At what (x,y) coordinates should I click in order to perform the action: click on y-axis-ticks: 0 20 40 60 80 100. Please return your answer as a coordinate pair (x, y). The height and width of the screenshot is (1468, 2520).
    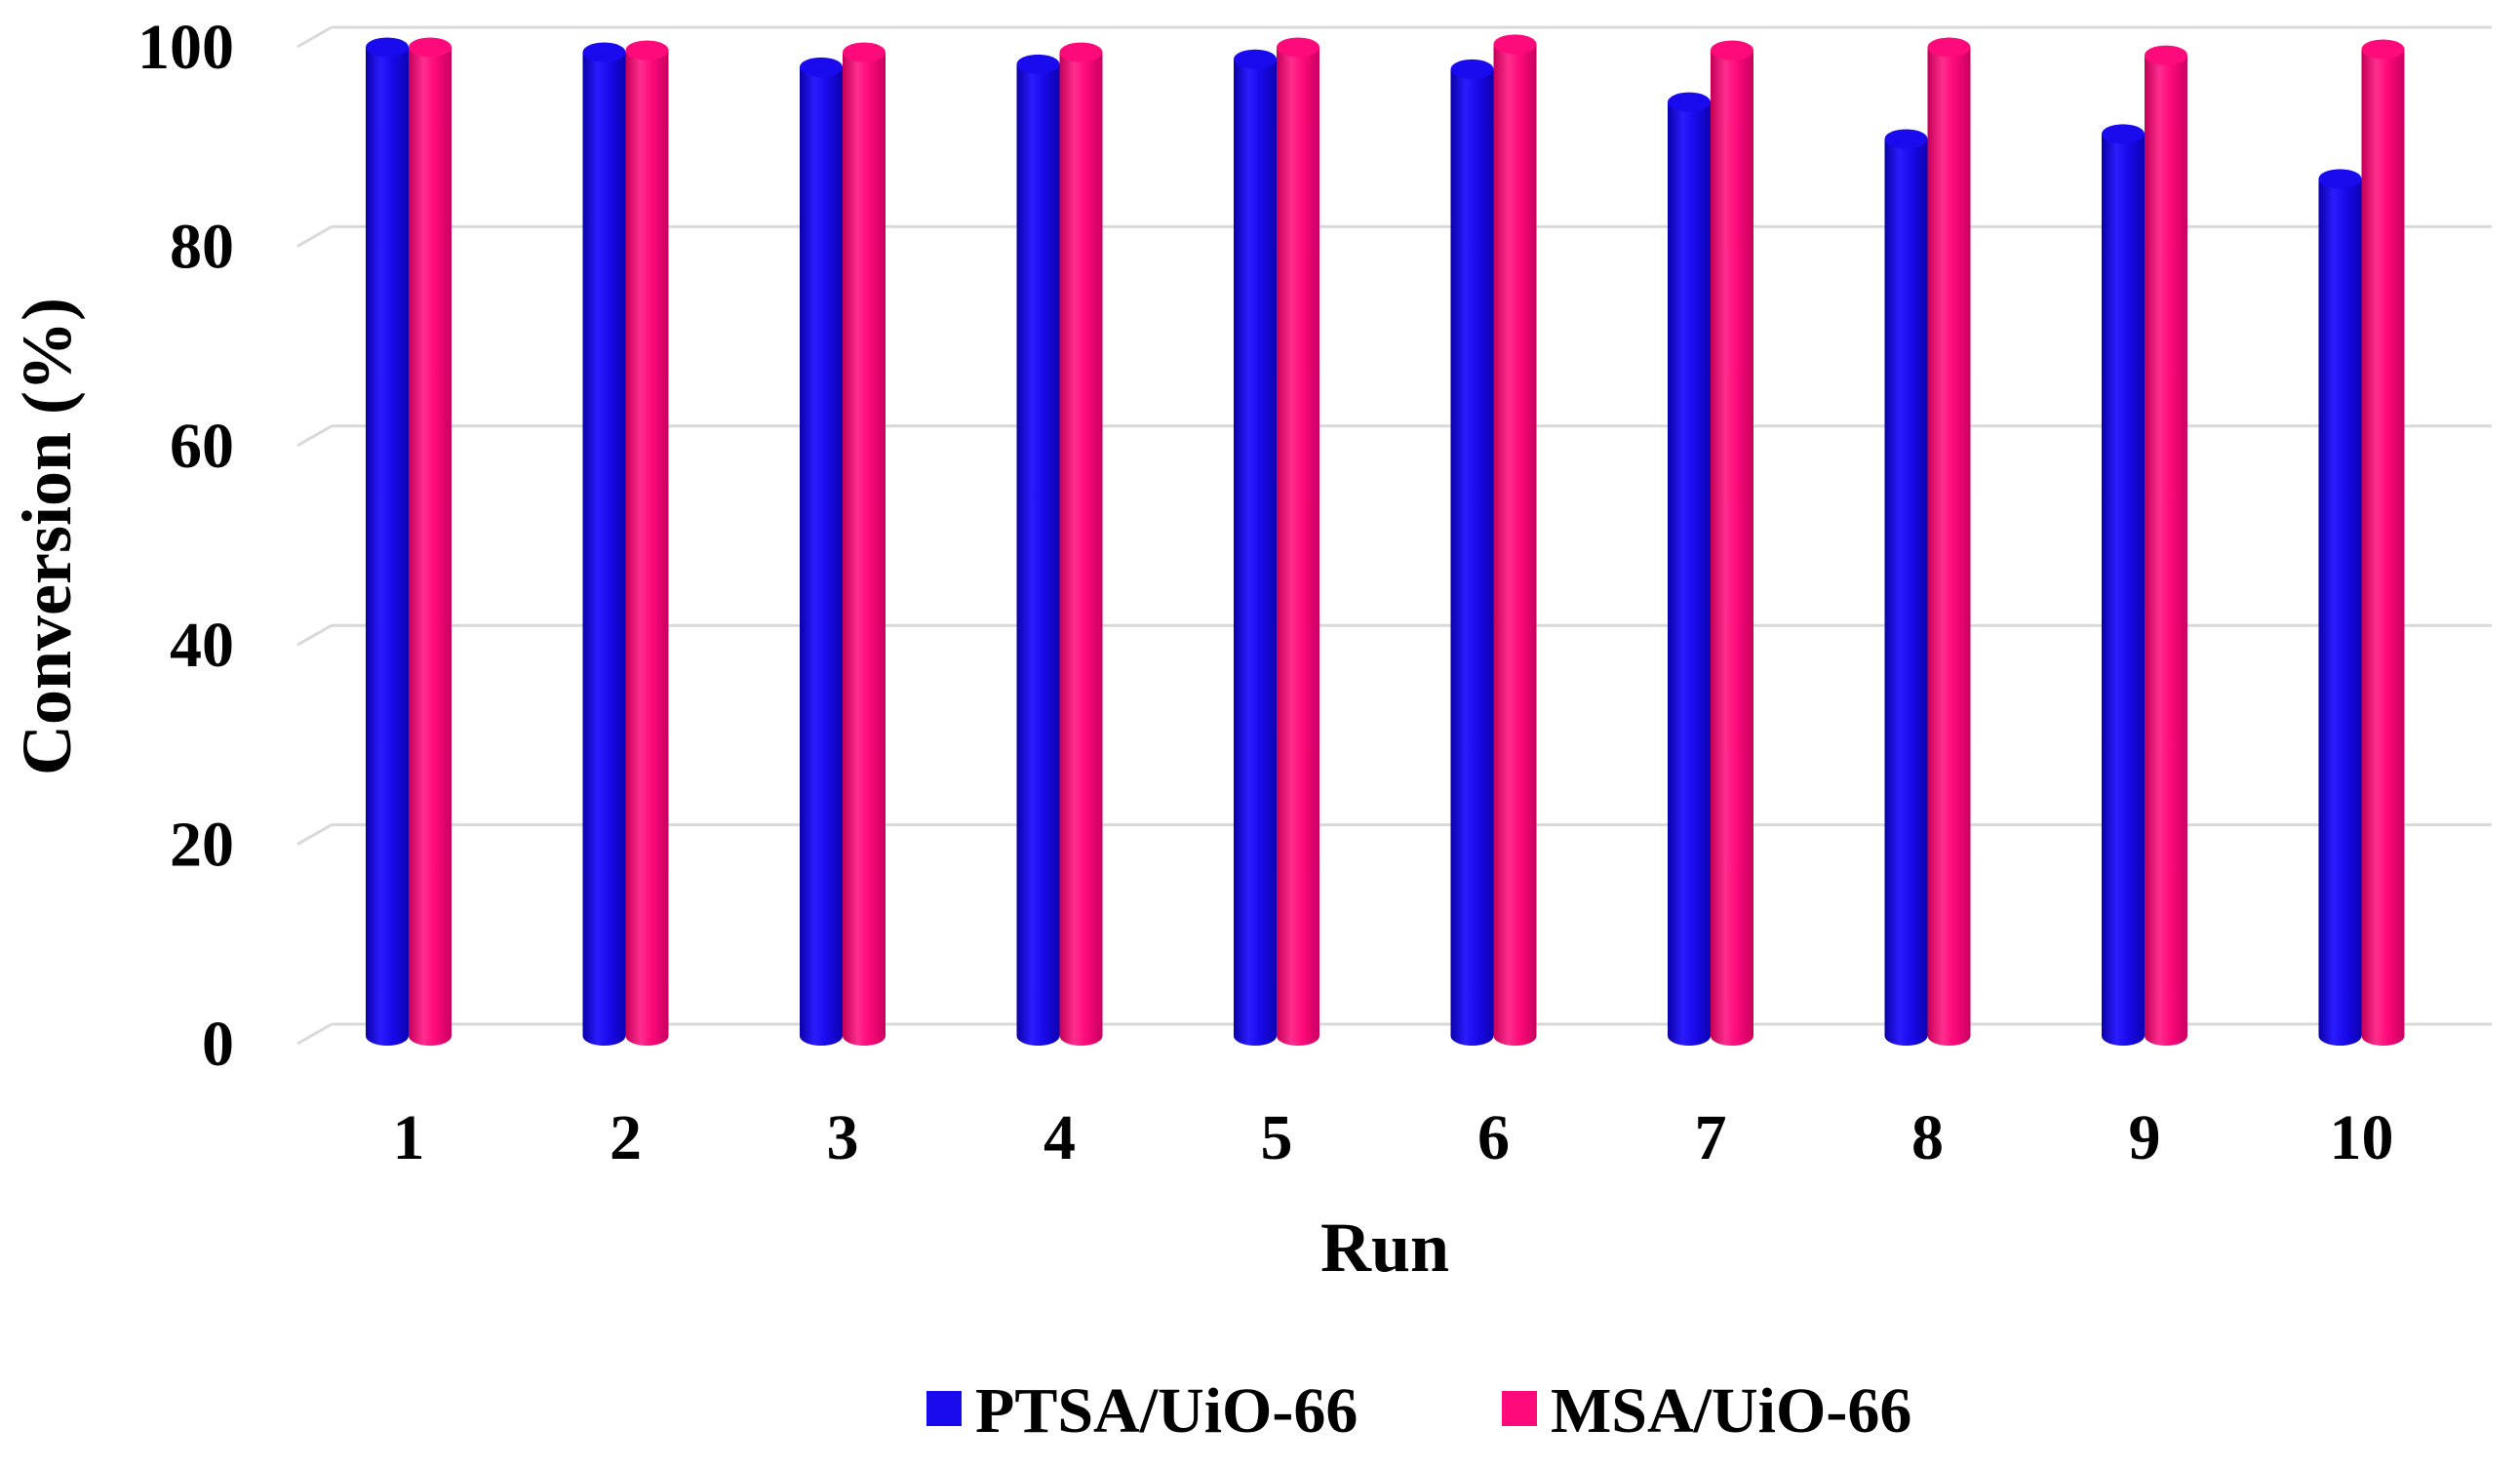
    Looking at the image, I should click on (186, 546).